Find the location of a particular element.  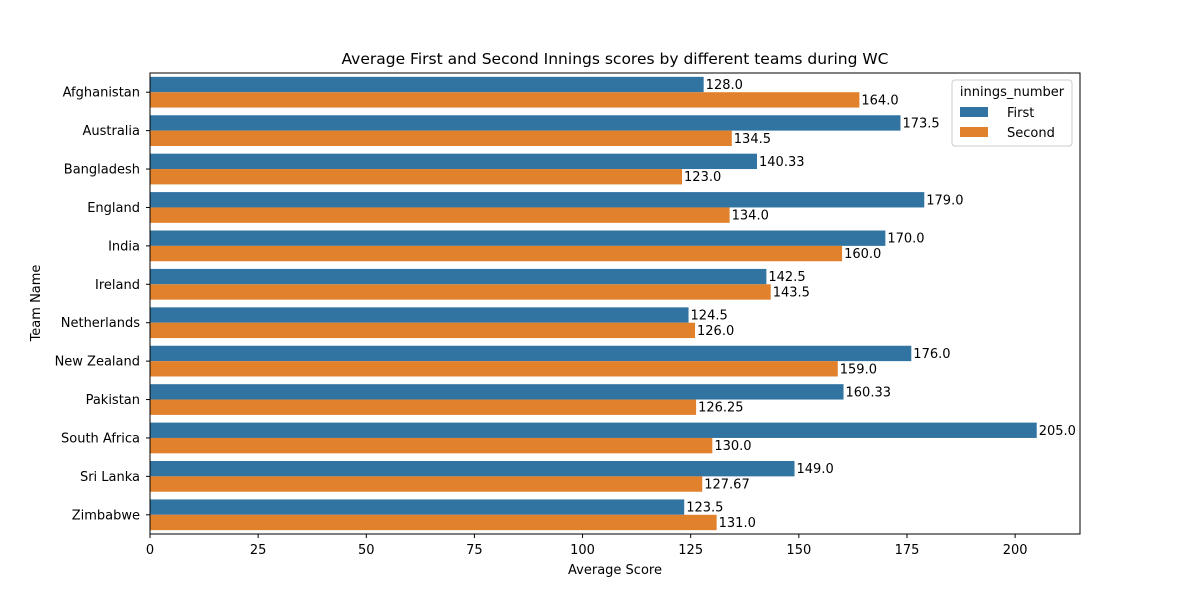

data-label-first-0: 128.0 is located at coordinates (724, 85).